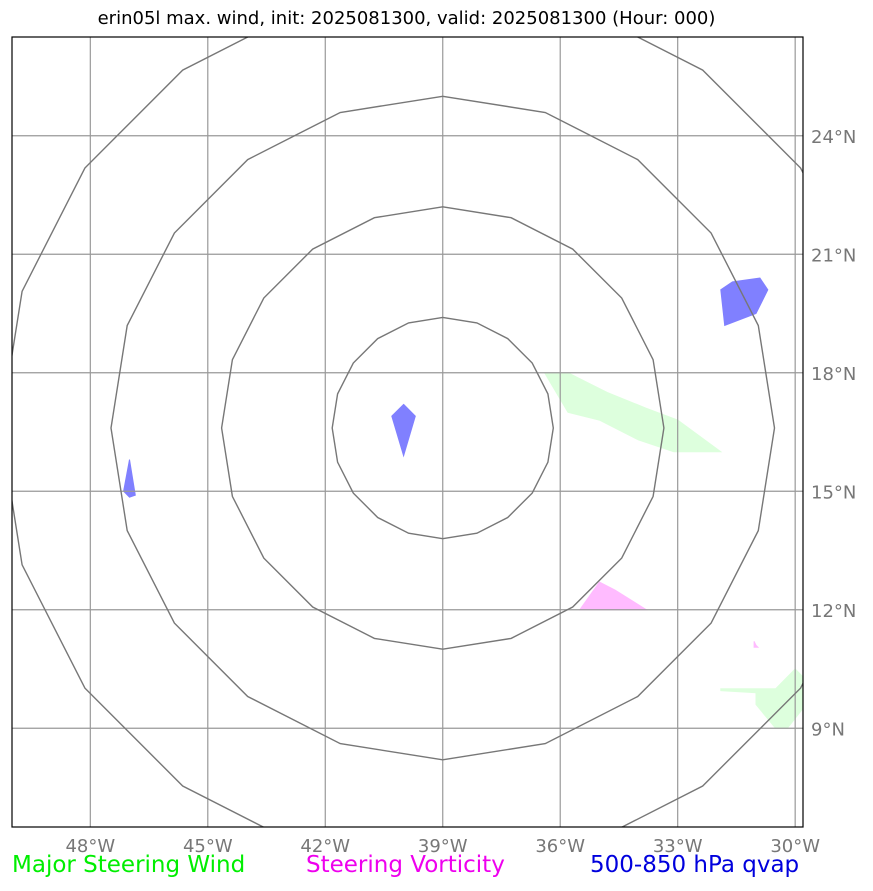  What do you see at coordinates (560, 846) in the screenshot?
I see `lon-tick-label: 36°W` at bounding box center [560, 846].